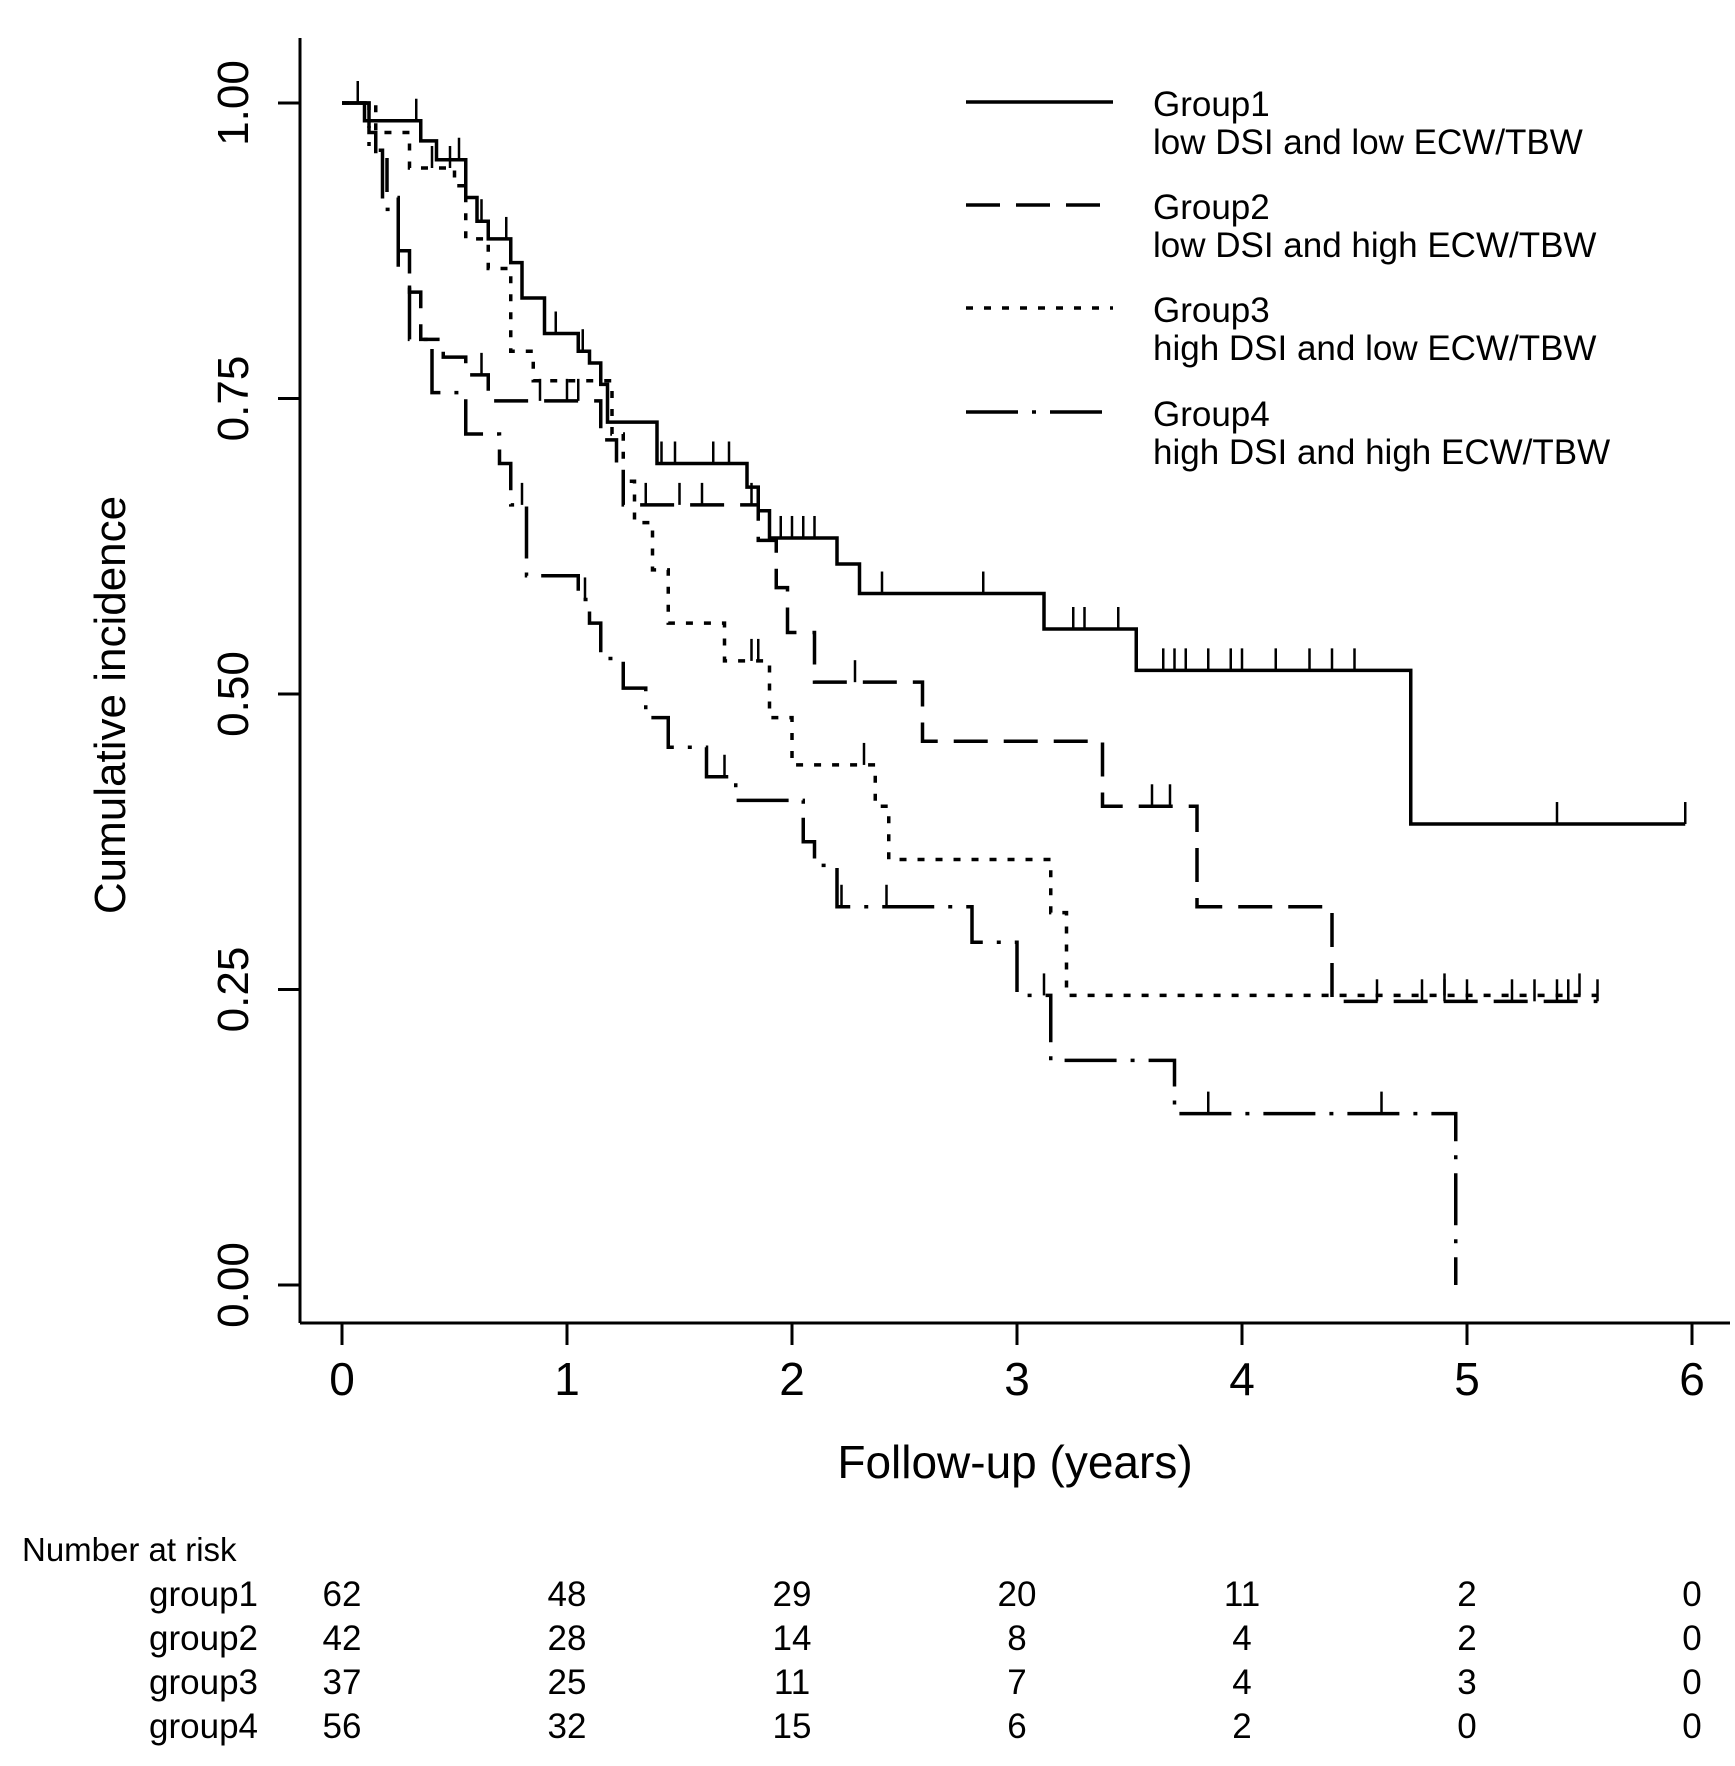 This screenshot has width=1735, height=1766. What do you see at coordinates (203, 1726) in the screenshot?
I see `risk-row-label: group4` at bounding box center [203, 1726].